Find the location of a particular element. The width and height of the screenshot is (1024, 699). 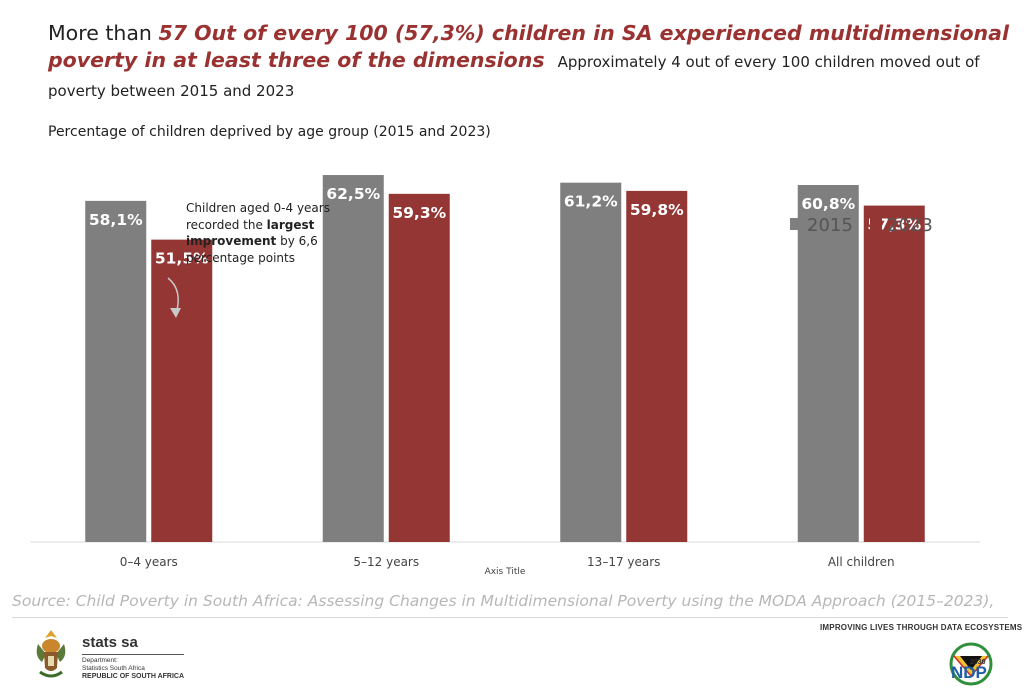

data-label-2023-1: 59,3% is located at coordinates (419, 213).